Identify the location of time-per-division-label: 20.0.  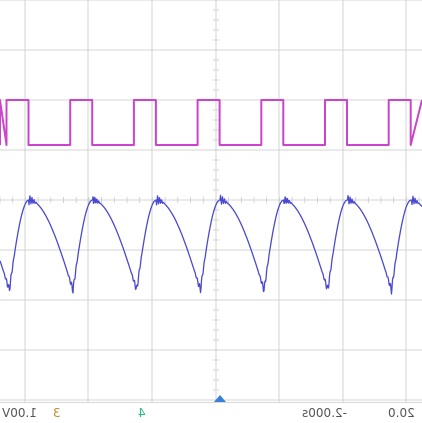
(401, 413).